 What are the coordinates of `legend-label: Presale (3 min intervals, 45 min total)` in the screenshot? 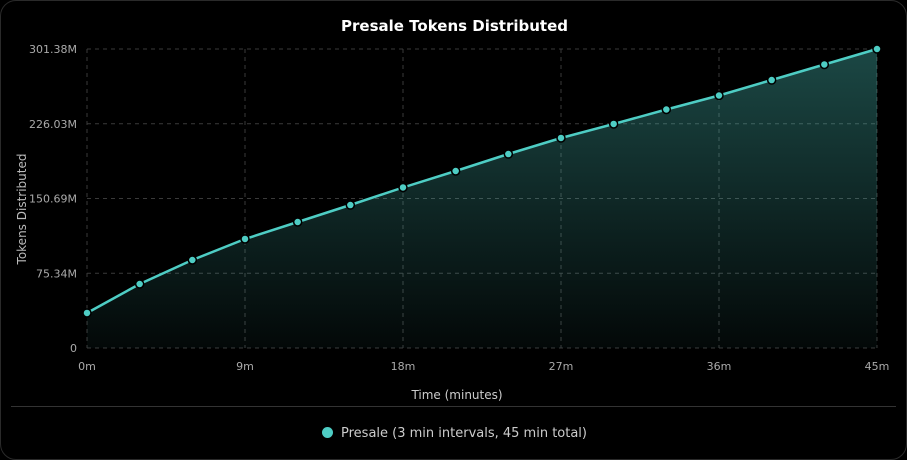 It's located at (464, 433).